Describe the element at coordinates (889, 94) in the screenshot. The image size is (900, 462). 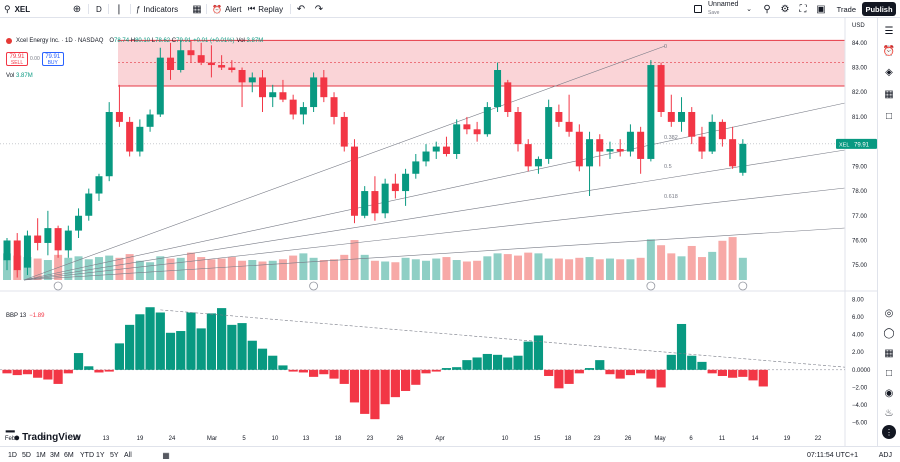
I see `calendar-icon: ▦` at that location.